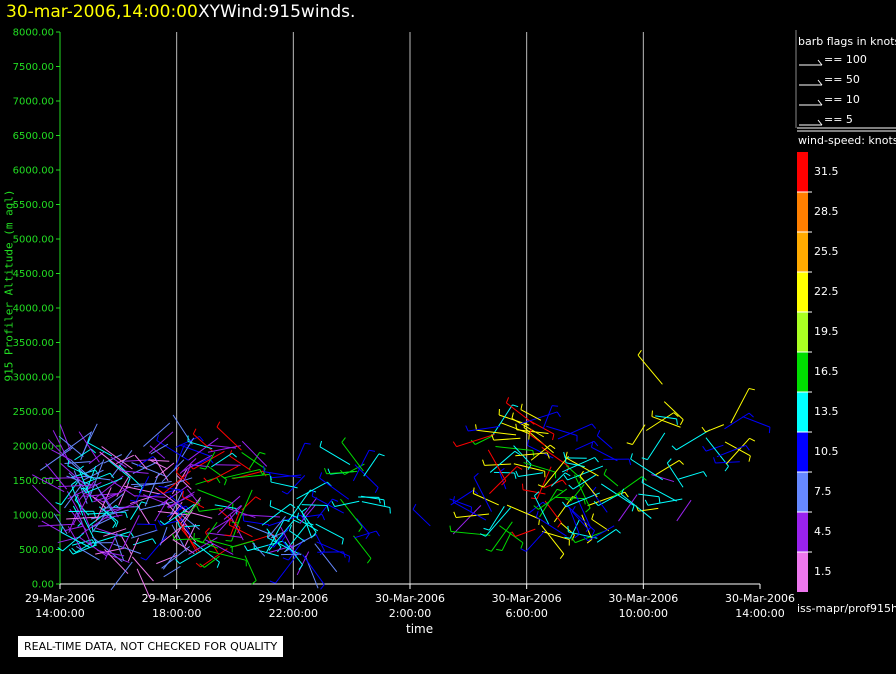  Describe the element at coordinates (33, 343) in the screenshot. I see `y-tick-label: 3500.00` at that location.